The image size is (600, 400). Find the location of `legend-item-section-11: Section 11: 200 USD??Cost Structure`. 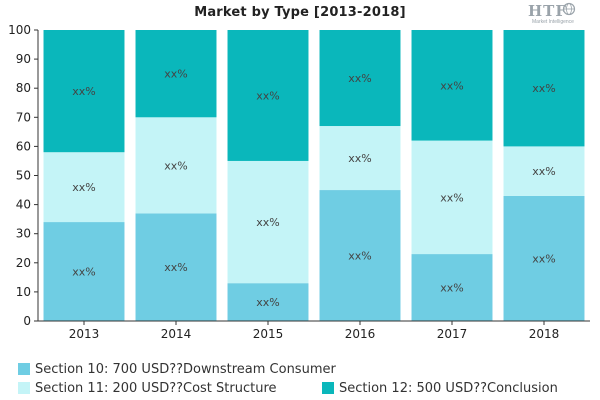

legend-item-section-11: Section 11: 200 USD??Cost Structure is located at coordinates (147, 388).